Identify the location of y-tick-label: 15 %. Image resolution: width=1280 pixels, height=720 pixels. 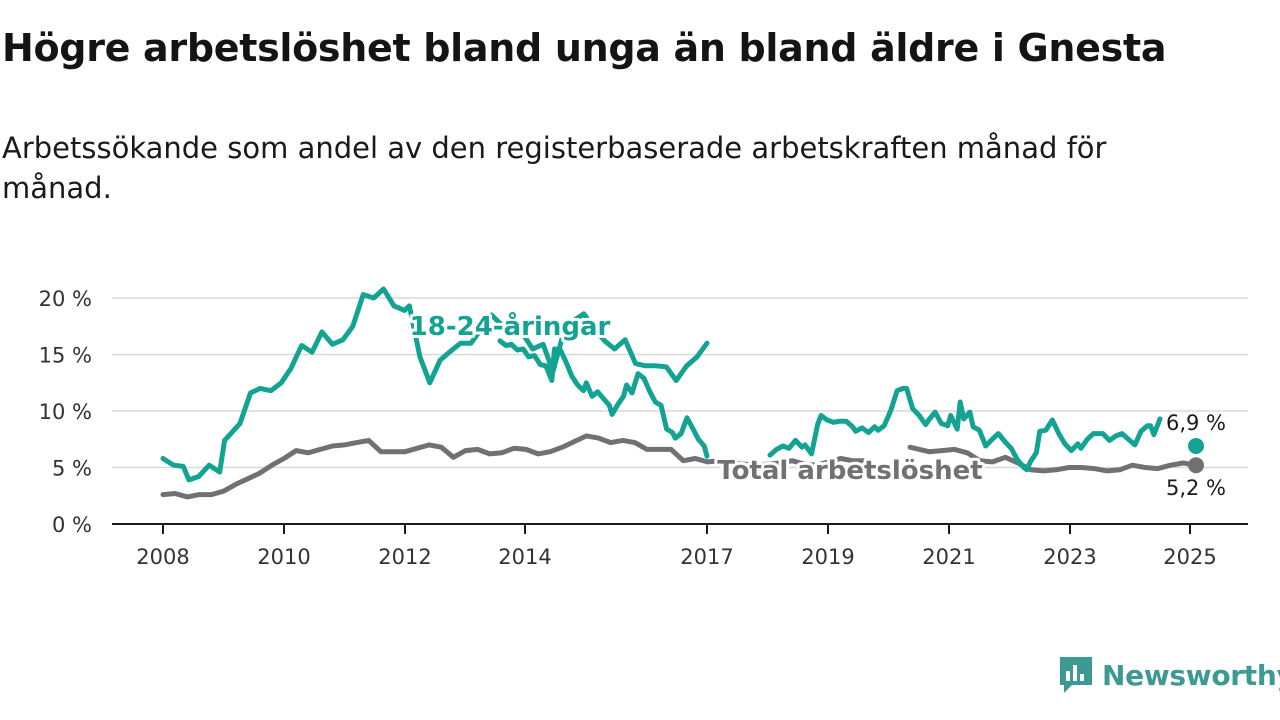
(65, 356).